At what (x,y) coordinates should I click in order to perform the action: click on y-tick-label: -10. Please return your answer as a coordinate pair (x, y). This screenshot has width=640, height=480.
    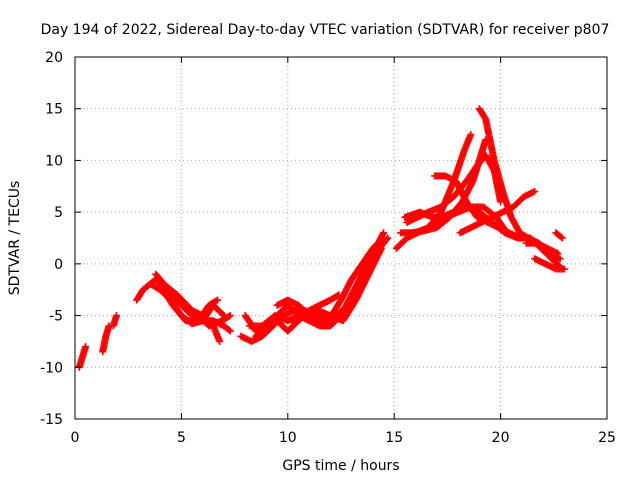
    Looking at the image, I should click on (51, 368).